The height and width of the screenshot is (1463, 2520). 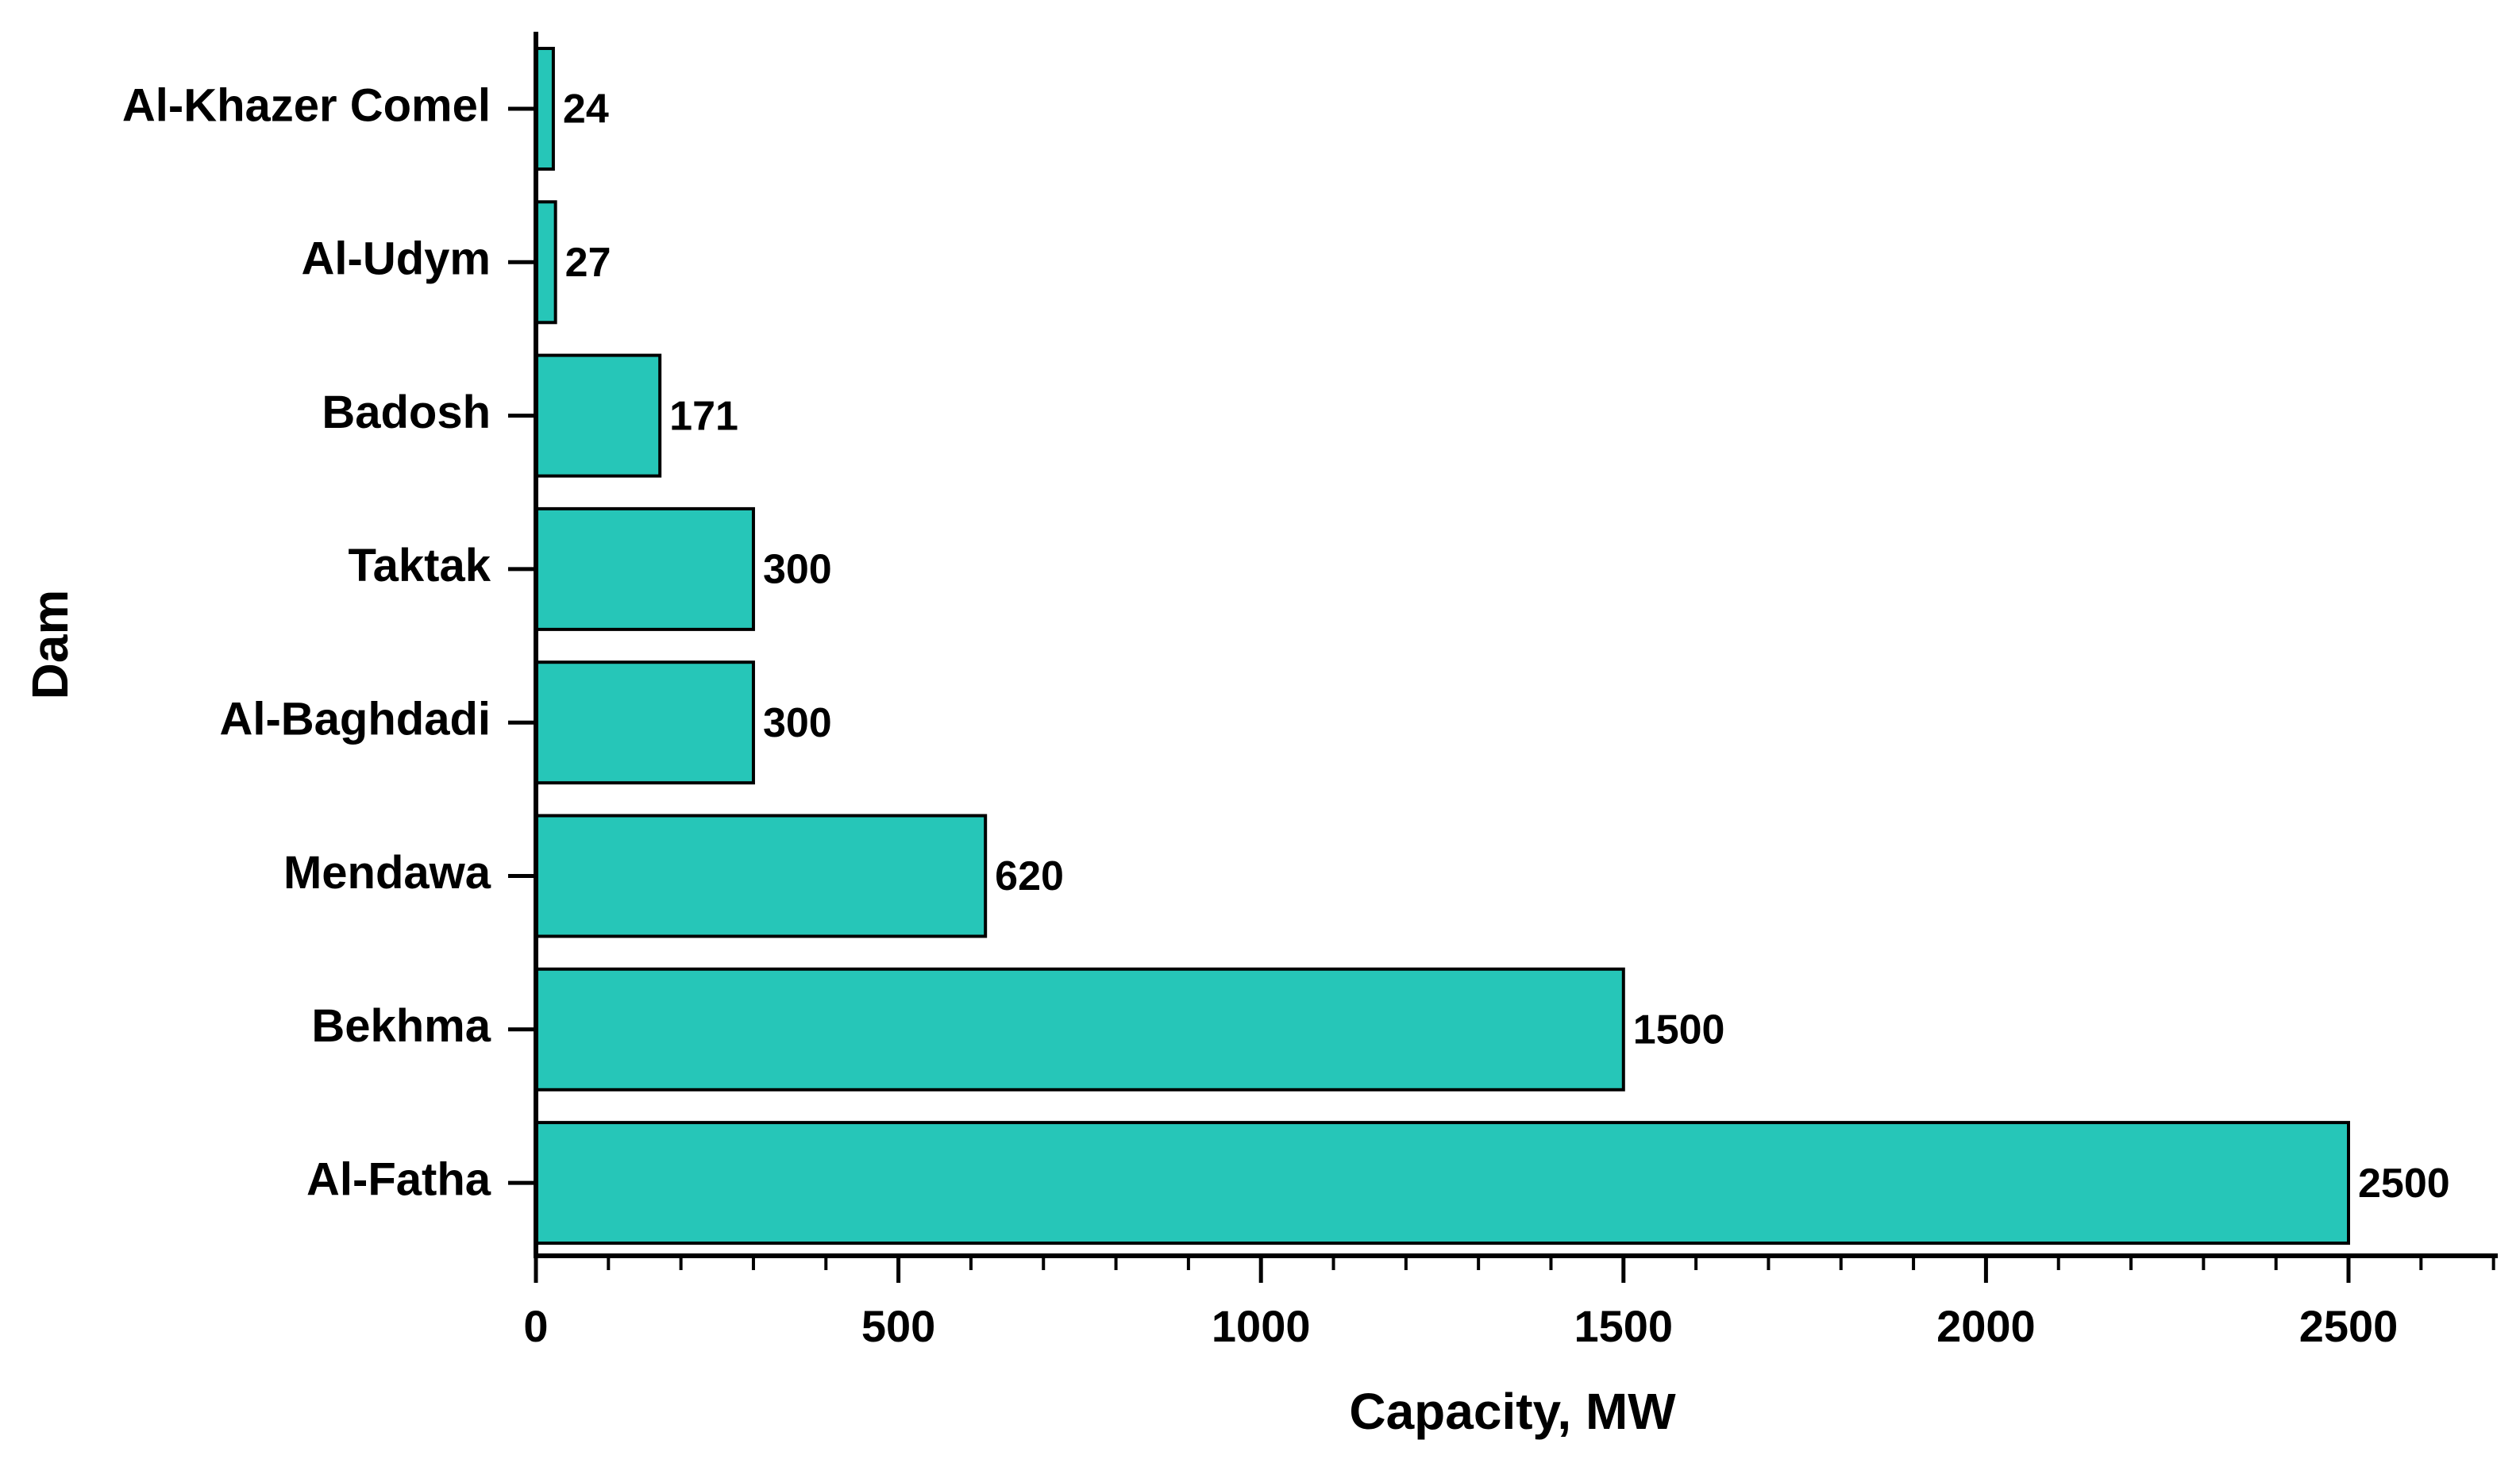 What do you see at coordinates (420, 565) in the screenshot?
I see `category-label: Taktak` at bounding box center [420, 565].